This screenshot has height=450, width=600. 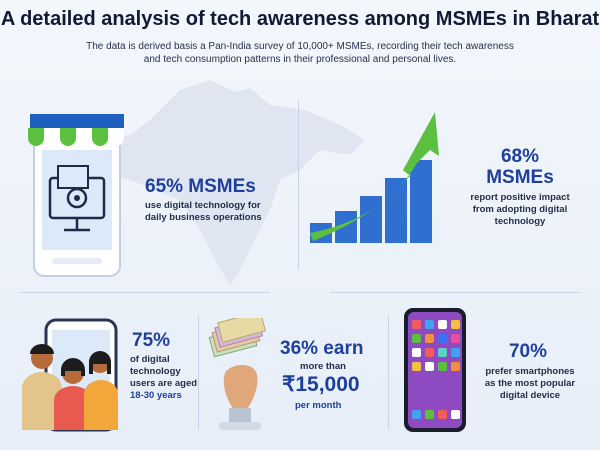 I want to click on earnings-line-1: more than, so click(x=323, y=366).